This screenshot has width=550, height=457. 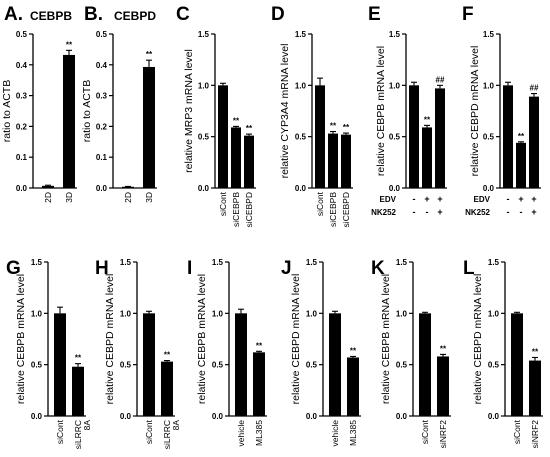 I want to click on x-tick-label: siCEBPD, so click(x=346, y=209).